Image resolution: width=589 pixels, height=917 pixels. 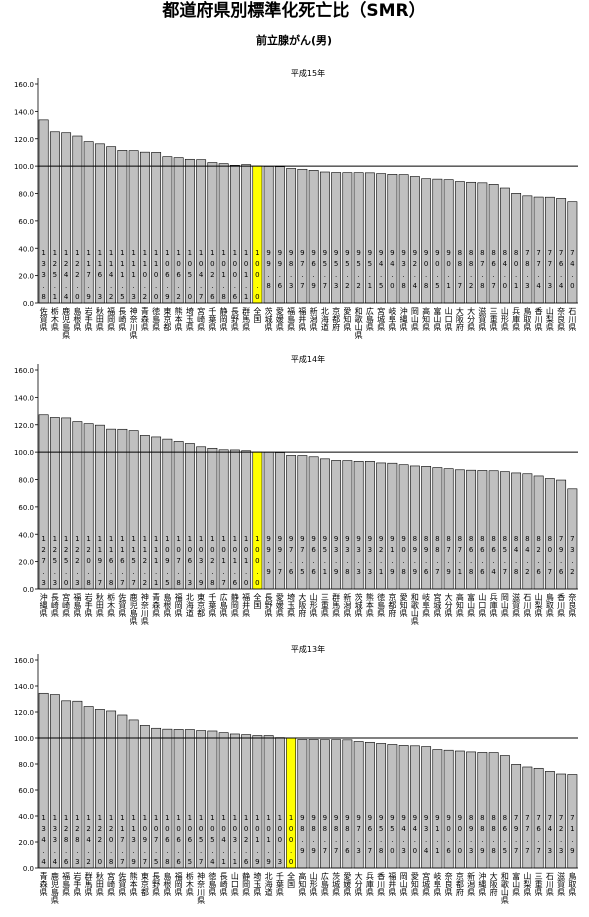 What do you see at coordinates (111, 841) in the screenshot?
I see `value-label: 120.8` at bounding box center [111, 841].